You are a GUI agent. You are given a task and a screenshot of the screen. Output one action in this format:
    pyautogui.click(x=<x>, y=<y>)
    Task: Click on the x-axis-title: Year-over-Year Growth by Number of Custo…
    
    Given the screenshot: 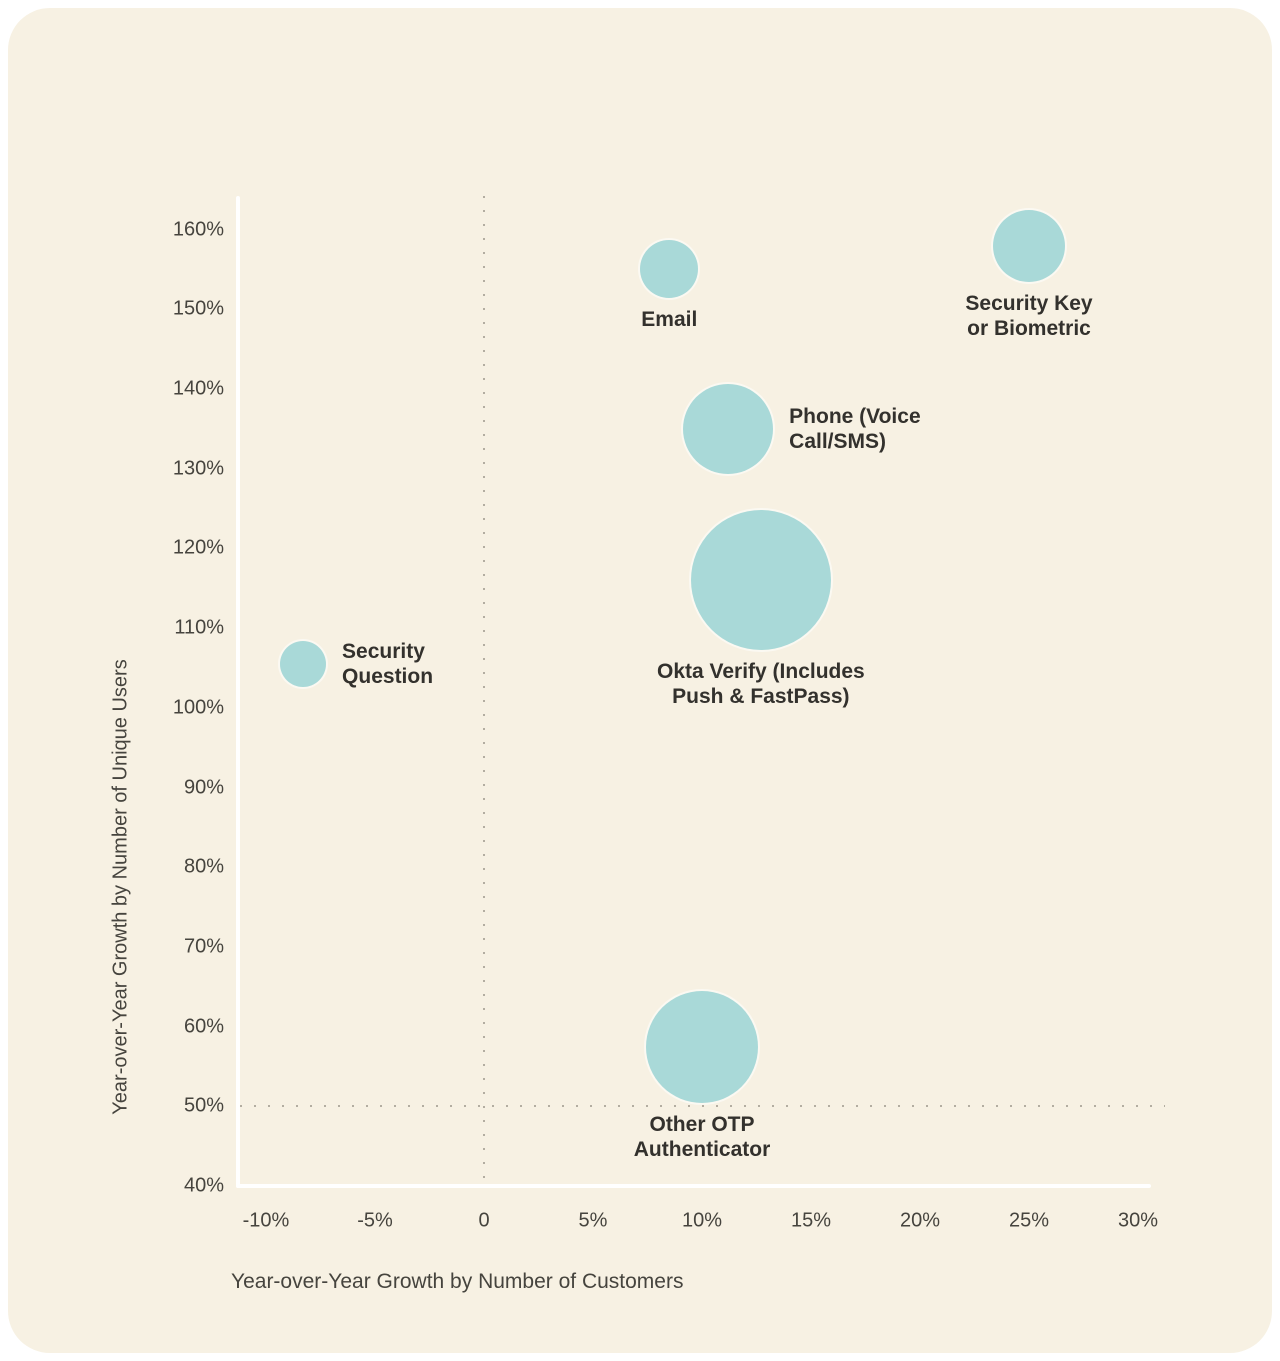 What is the action you would take?
    pyautogui.click(x=457, y=1281)
    